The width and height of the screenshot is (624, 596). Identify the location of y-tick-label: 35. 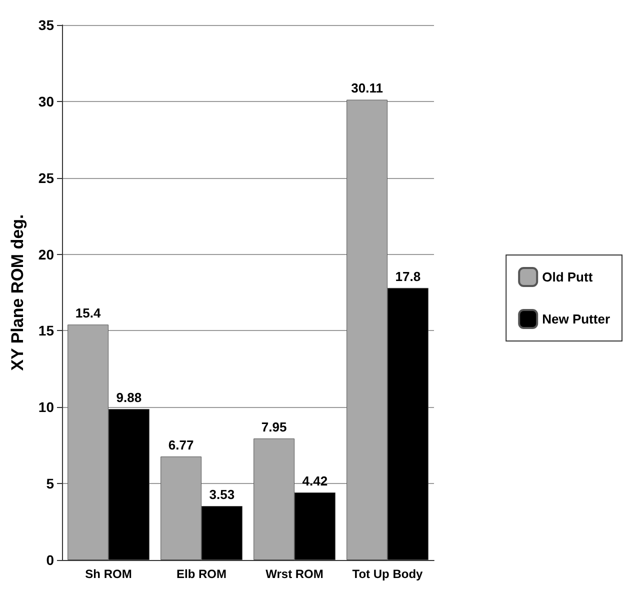
(46, 25).